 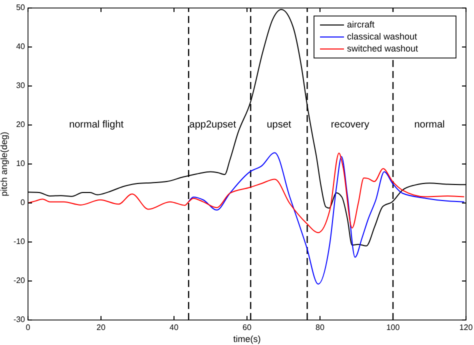 What do you see at coordinates (382, 36) in the screenshot?
I see `legend-label: classical washout` at bounding box center [382, 36].